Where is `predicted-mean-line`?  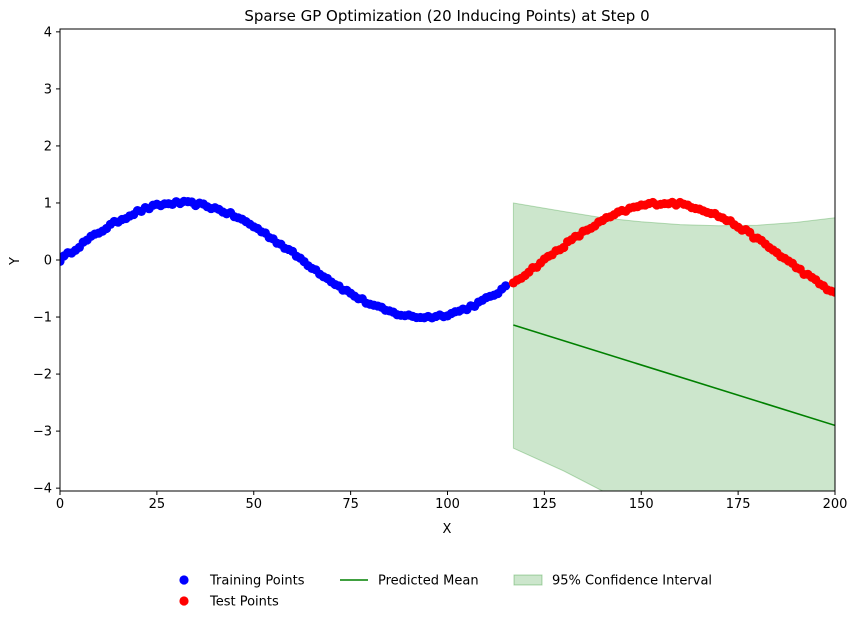 predicted-mean-line is located at coordinates (674, 375).